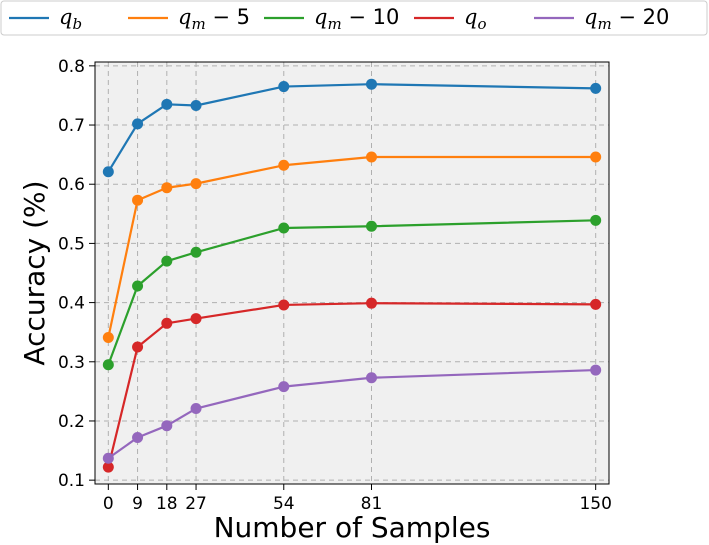 Image resolution: width=709 pixels, height=545 pixels. Describe the element at coordinates (76, 274) in the screenshot. I see `y-axis: 0.1 0.2 0.3 0.4 0.5 0.6 0.7 0.8` at that location.